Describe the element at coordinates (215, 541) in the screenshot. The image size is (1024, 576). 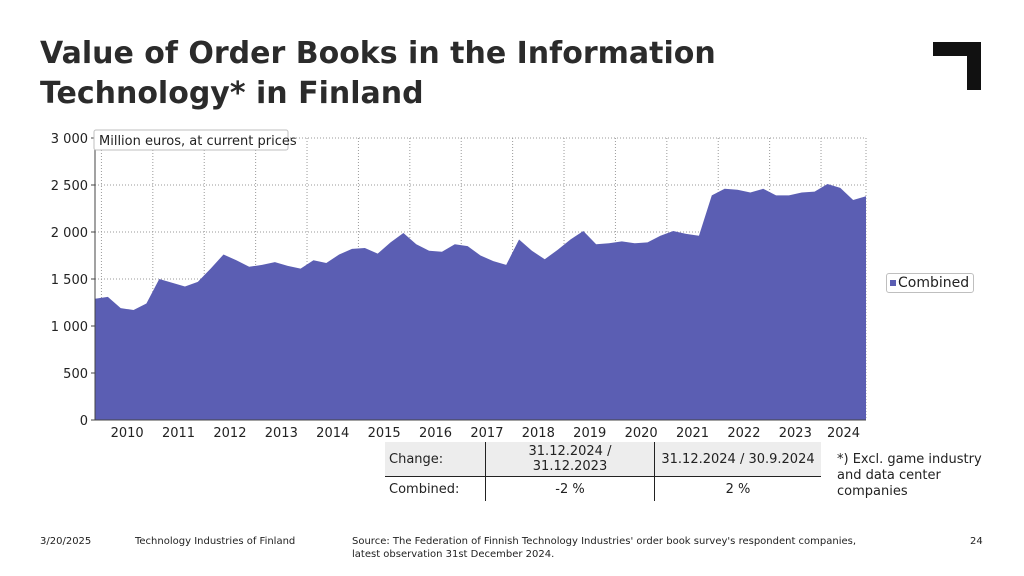
I see `footer-org: Technology Industries of Finland` at that location.